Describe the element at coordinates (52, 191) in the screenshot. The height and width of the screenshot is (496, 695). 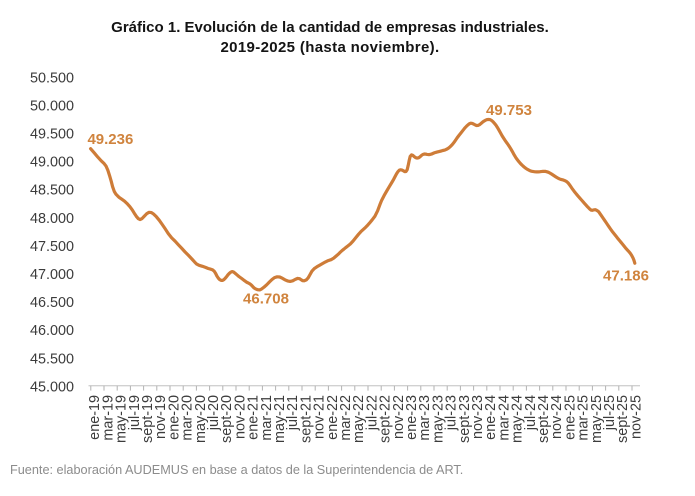
I see `svg-text: 48.500` at that location.